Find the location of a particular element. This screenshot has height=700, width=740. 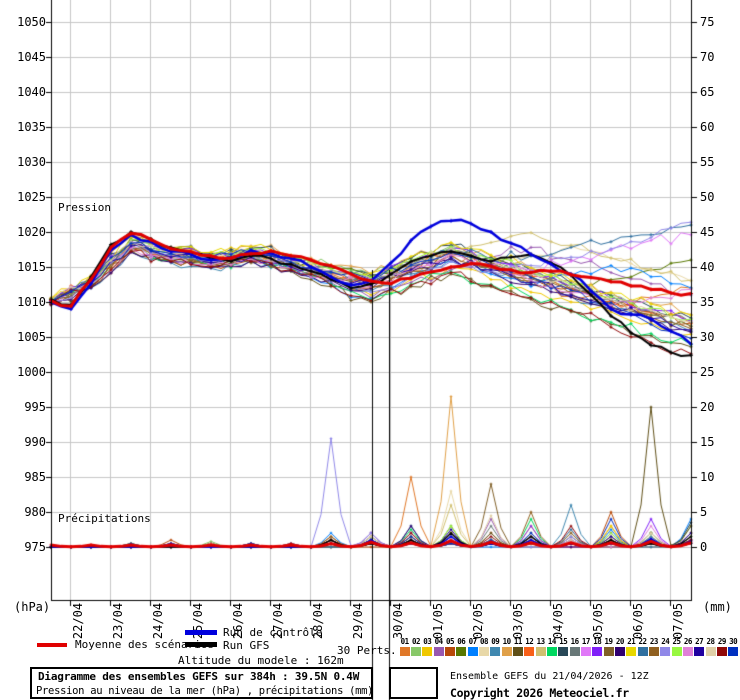

pert-key-cell: 11 is located at coordinates (517, 646).